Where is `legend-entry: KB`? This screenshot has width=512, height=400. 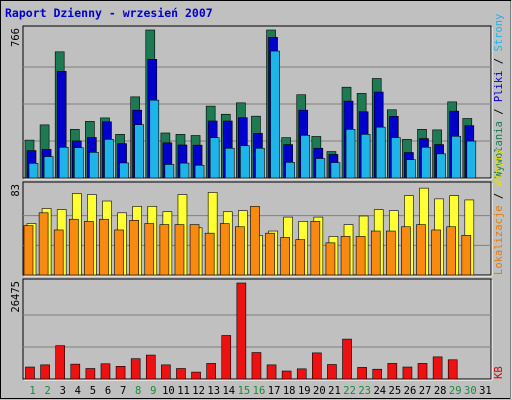
legend-entry: KB is located at coordinates (499, 372).